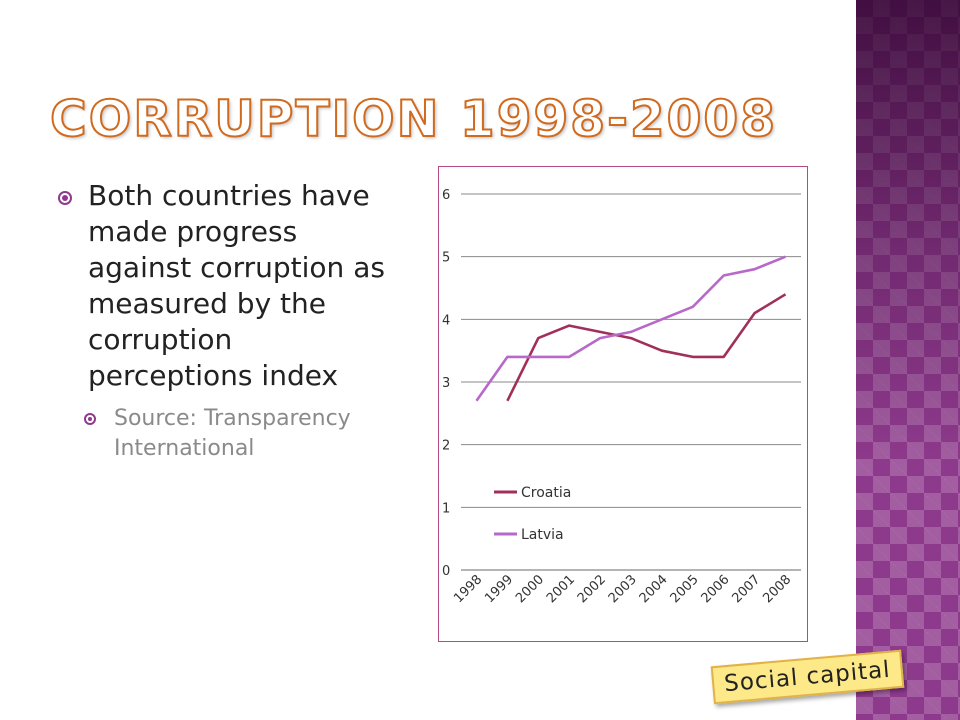 Image resolution: width=960 pixels, height=720 pixels. Describe the element at coordinates (592, 589) in the screenshot. I see `x-tick-label: 2002` at that location.